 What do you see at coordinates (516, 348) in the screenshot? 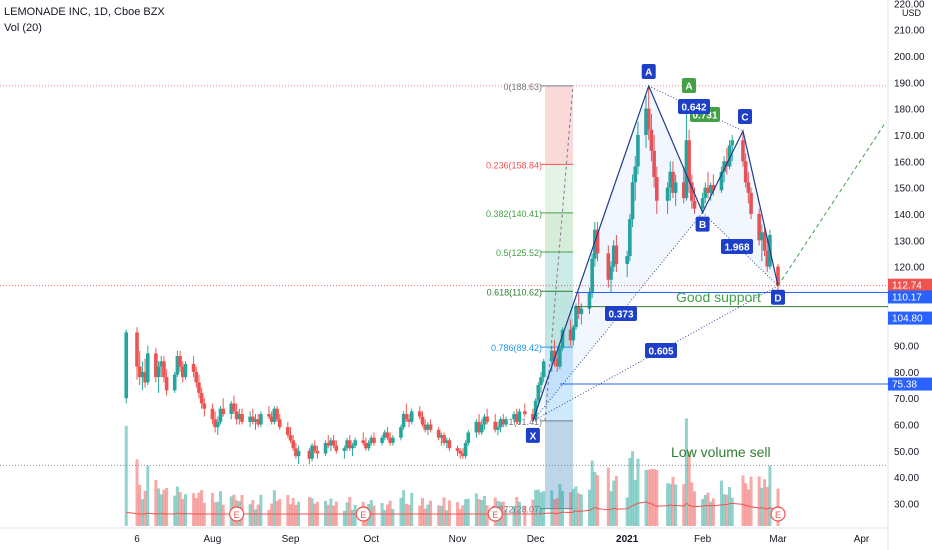
I see `fibonacci-level-label: 0.786(89.42)` at bounding box center [516, 348].